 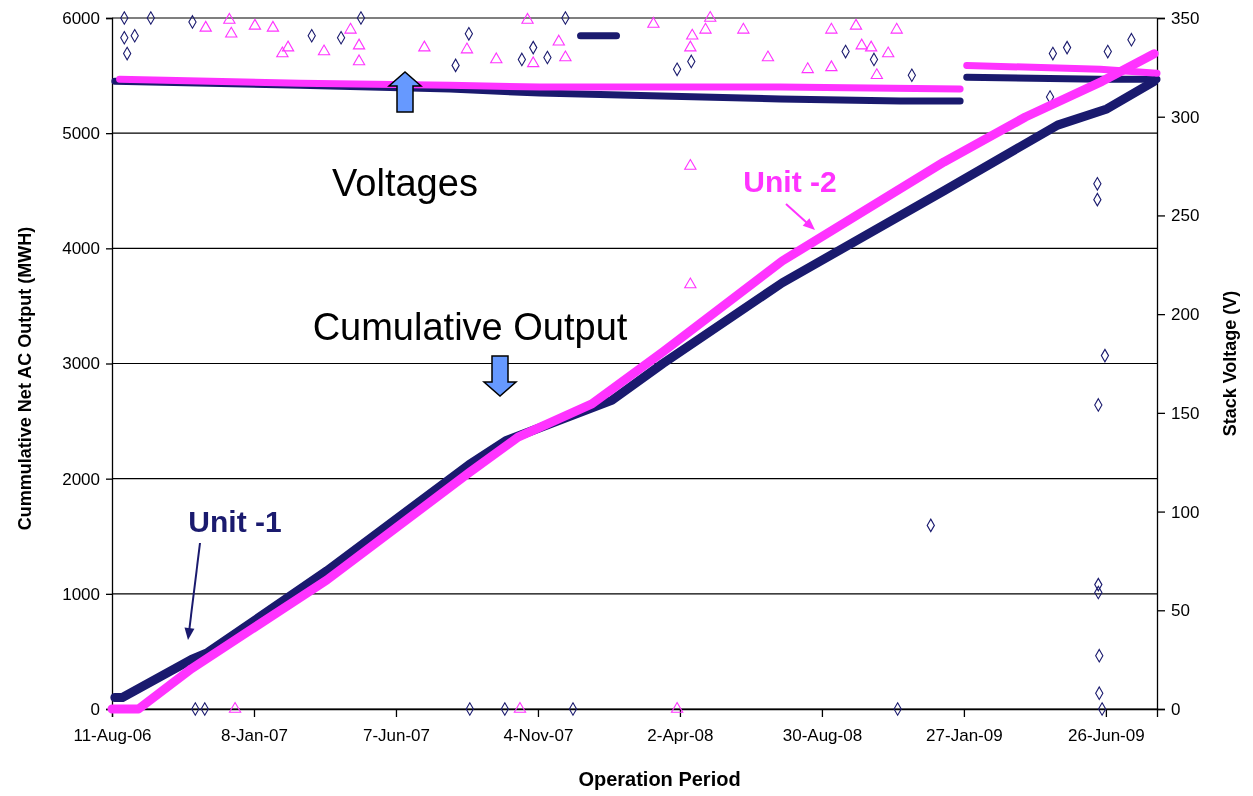 I want to click on x-tick-label: 30-Aug-08, so click(x=822, y=736).